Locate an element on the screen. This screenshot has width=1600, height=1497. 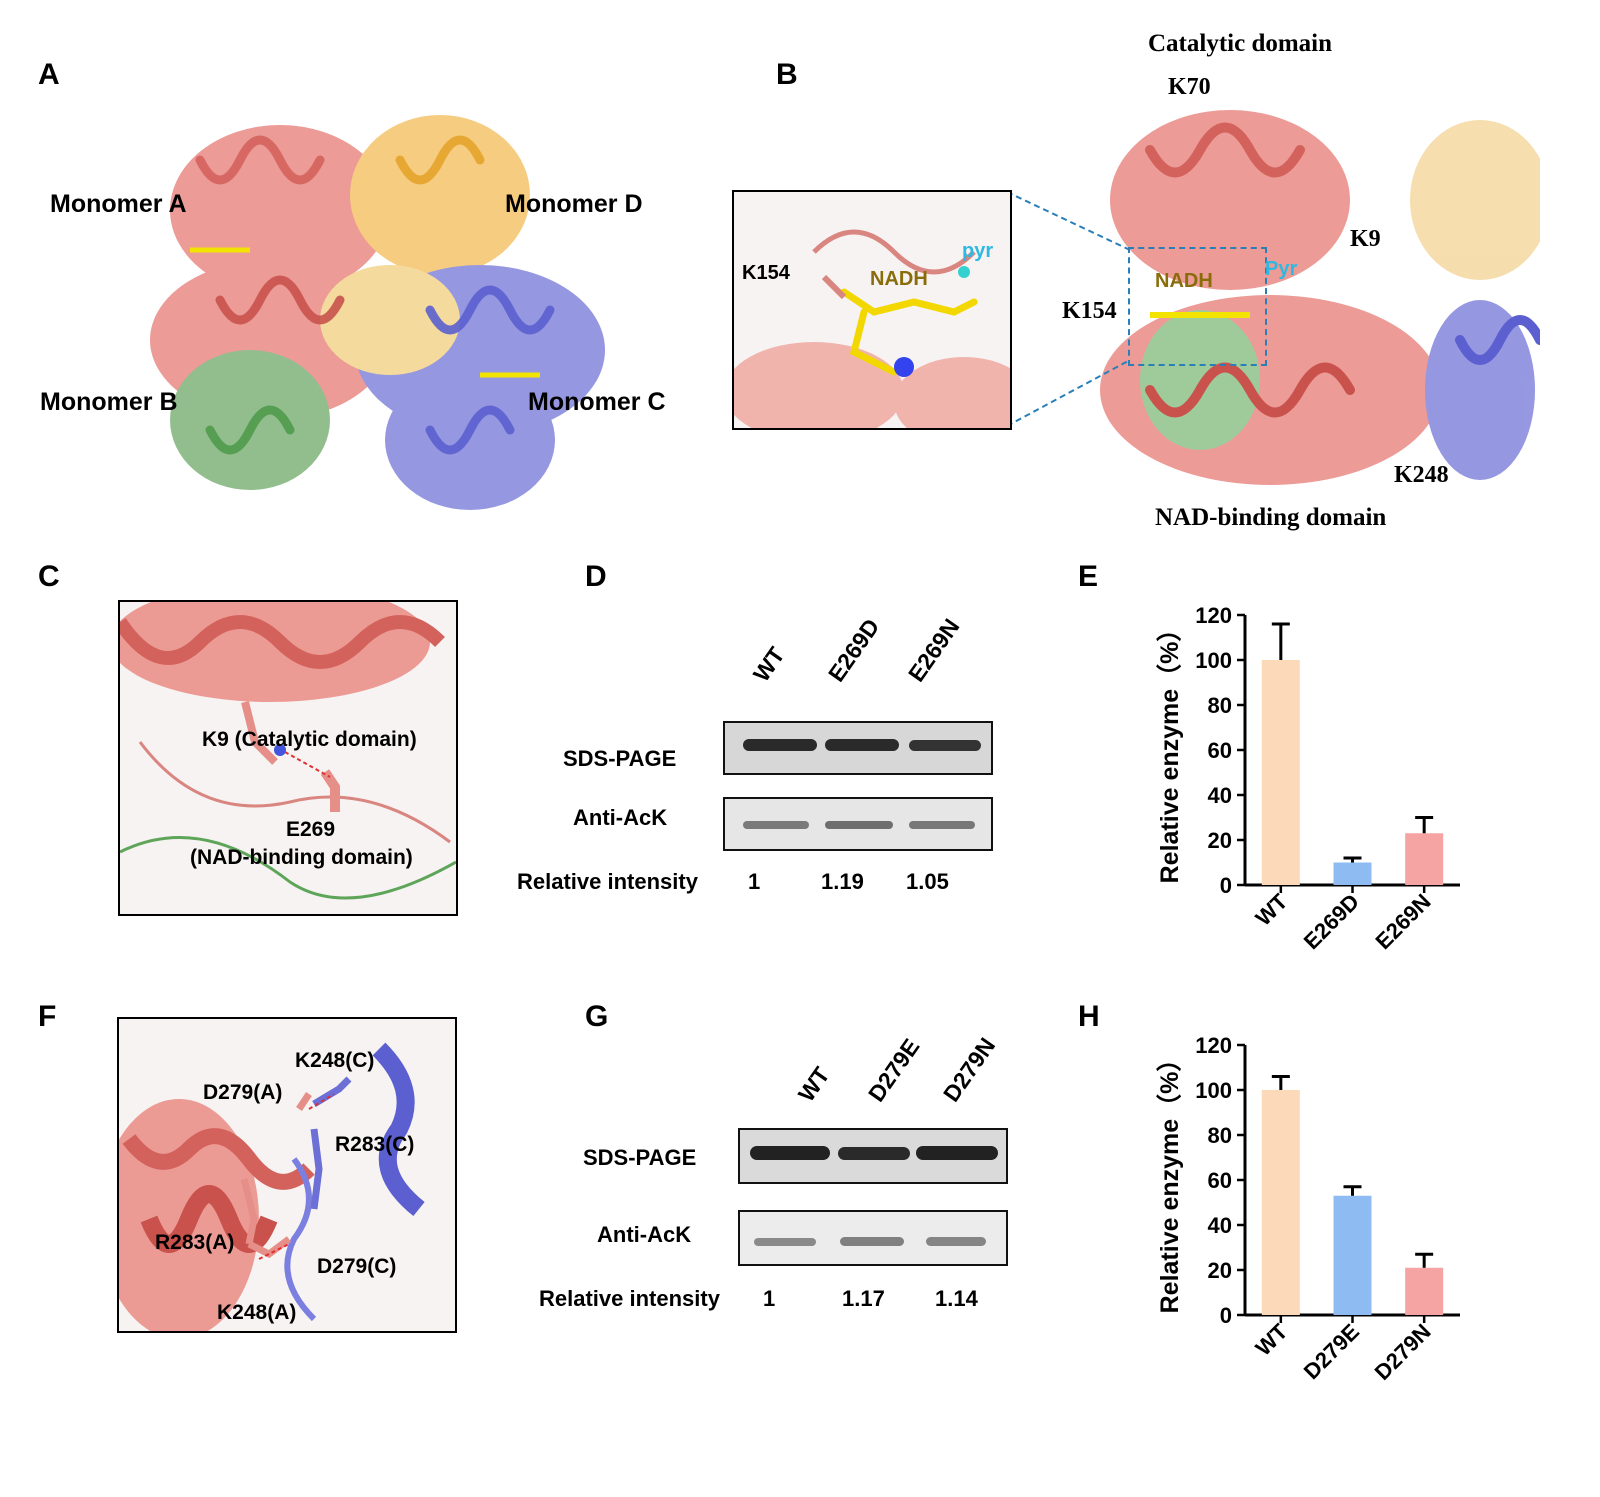
lane-label-d279n: D279N is located at coordinates (969, 1069).